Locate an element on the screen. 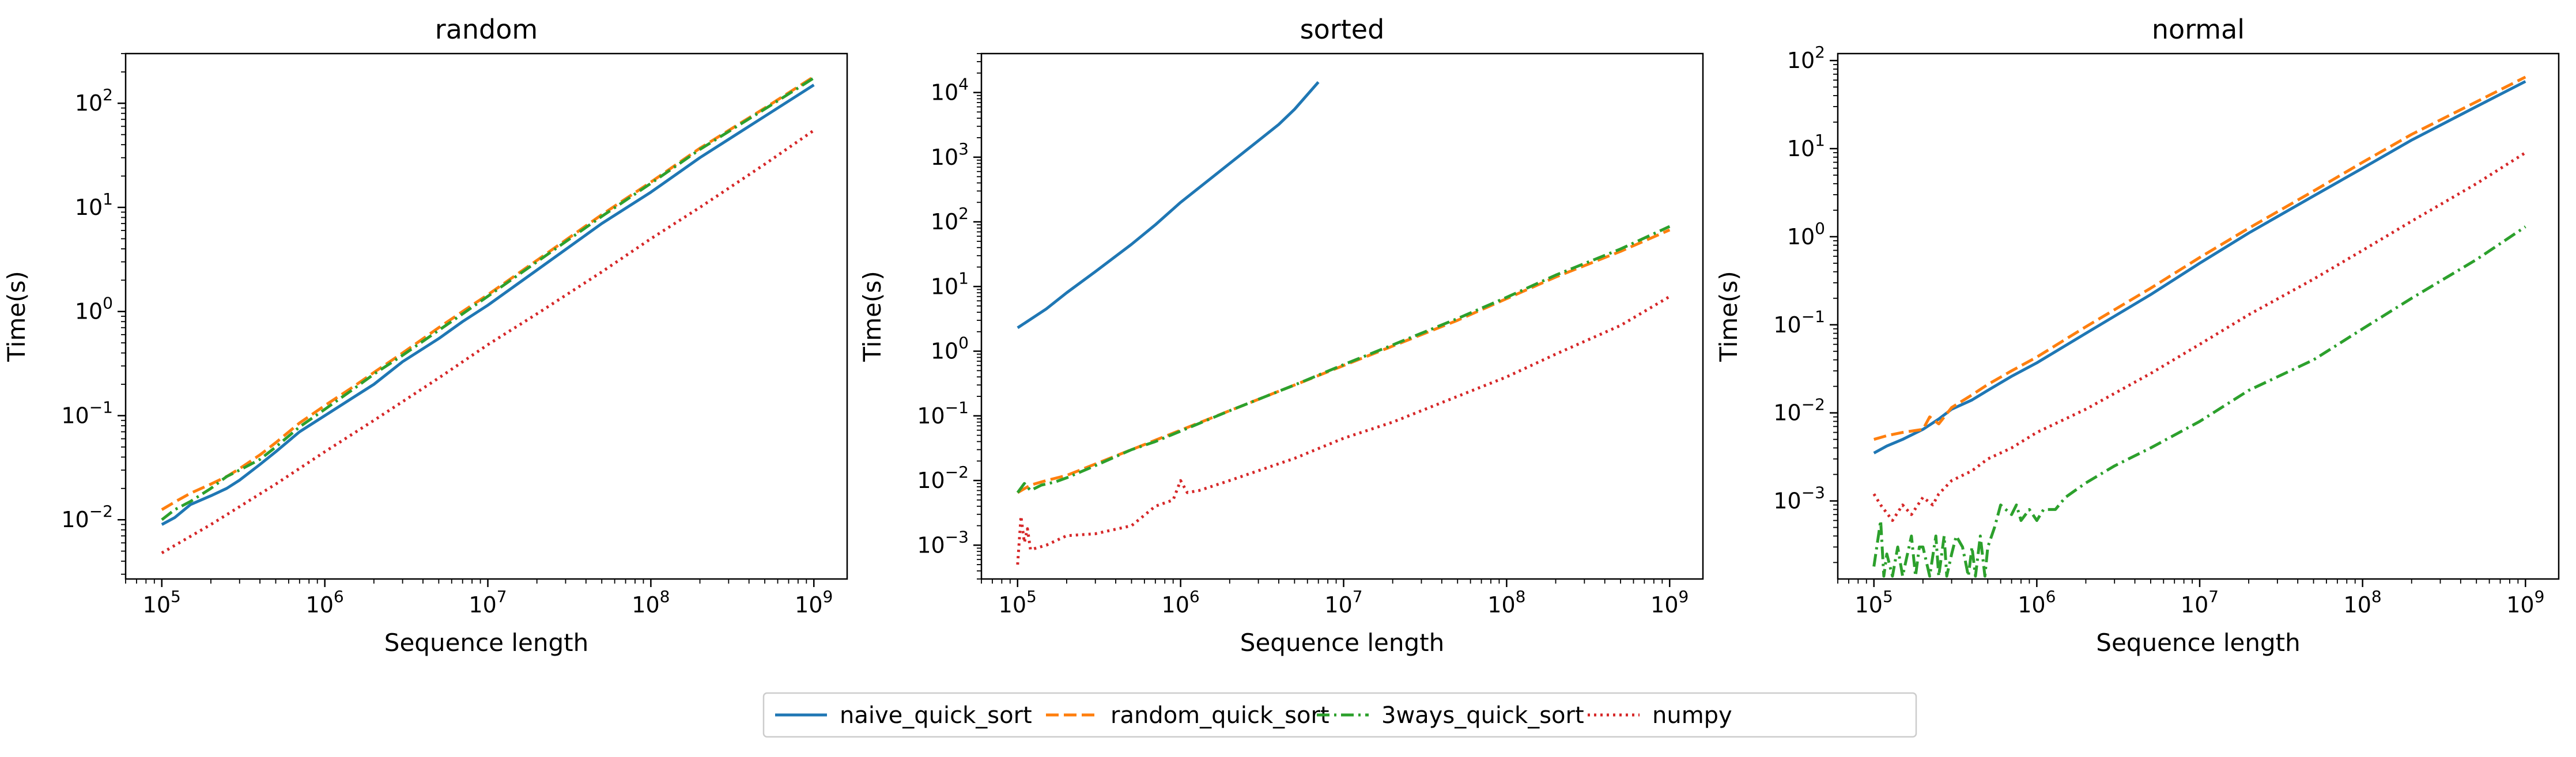 The height and width of the screenshot is (757, 2576). legend-label: numpy is located at coordinates (1692, 715).